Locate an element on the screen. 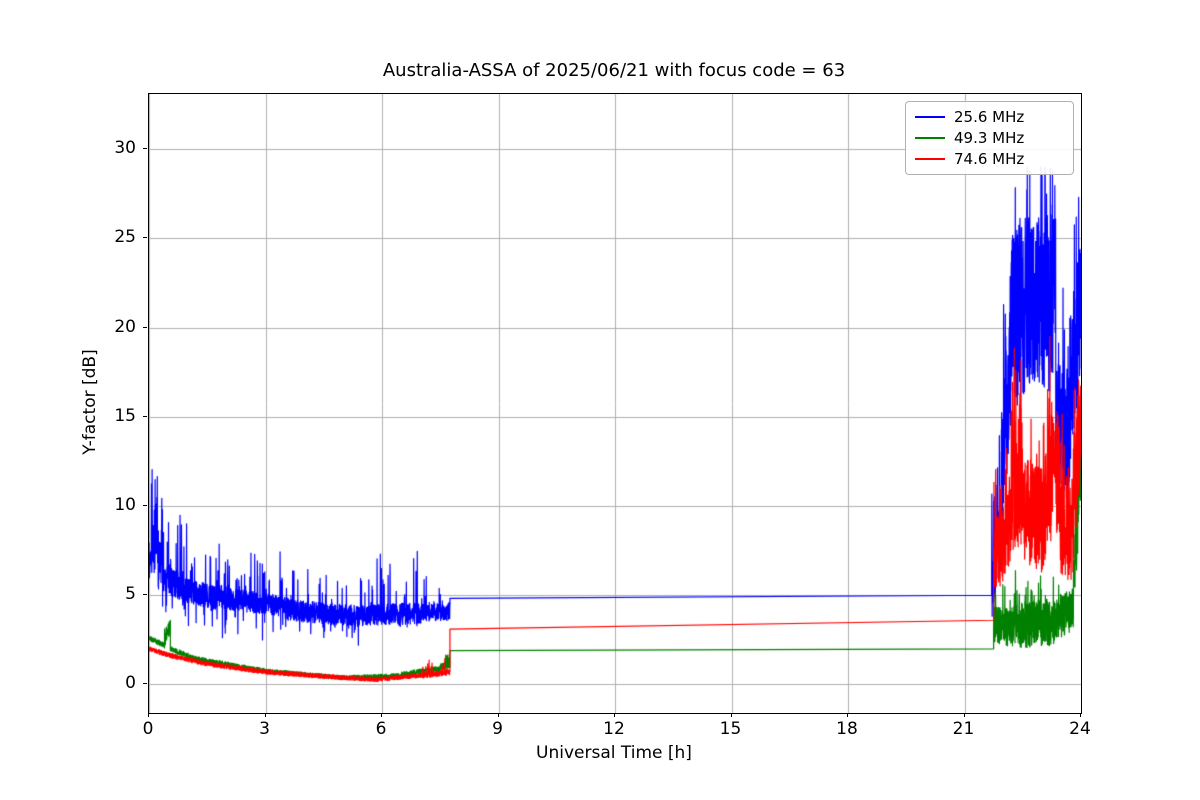  y-tick-label: 0 is located at coordinates (130, 683).